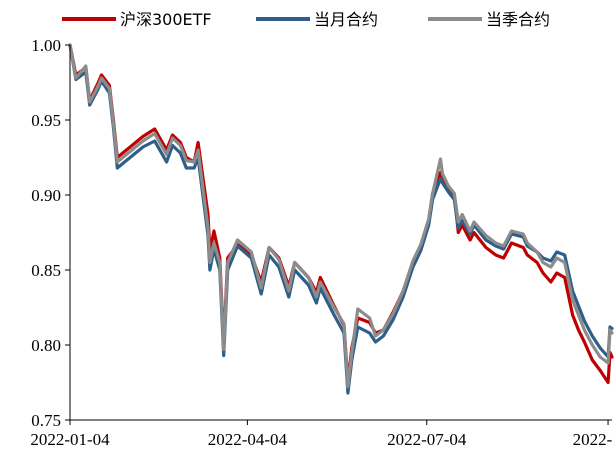 Image resolution: width=614 pixels, height=457 pixels. Describe the element at coordinates (46, 345) in the screenshot. I see `y-tick-label: 0.80` at that location.